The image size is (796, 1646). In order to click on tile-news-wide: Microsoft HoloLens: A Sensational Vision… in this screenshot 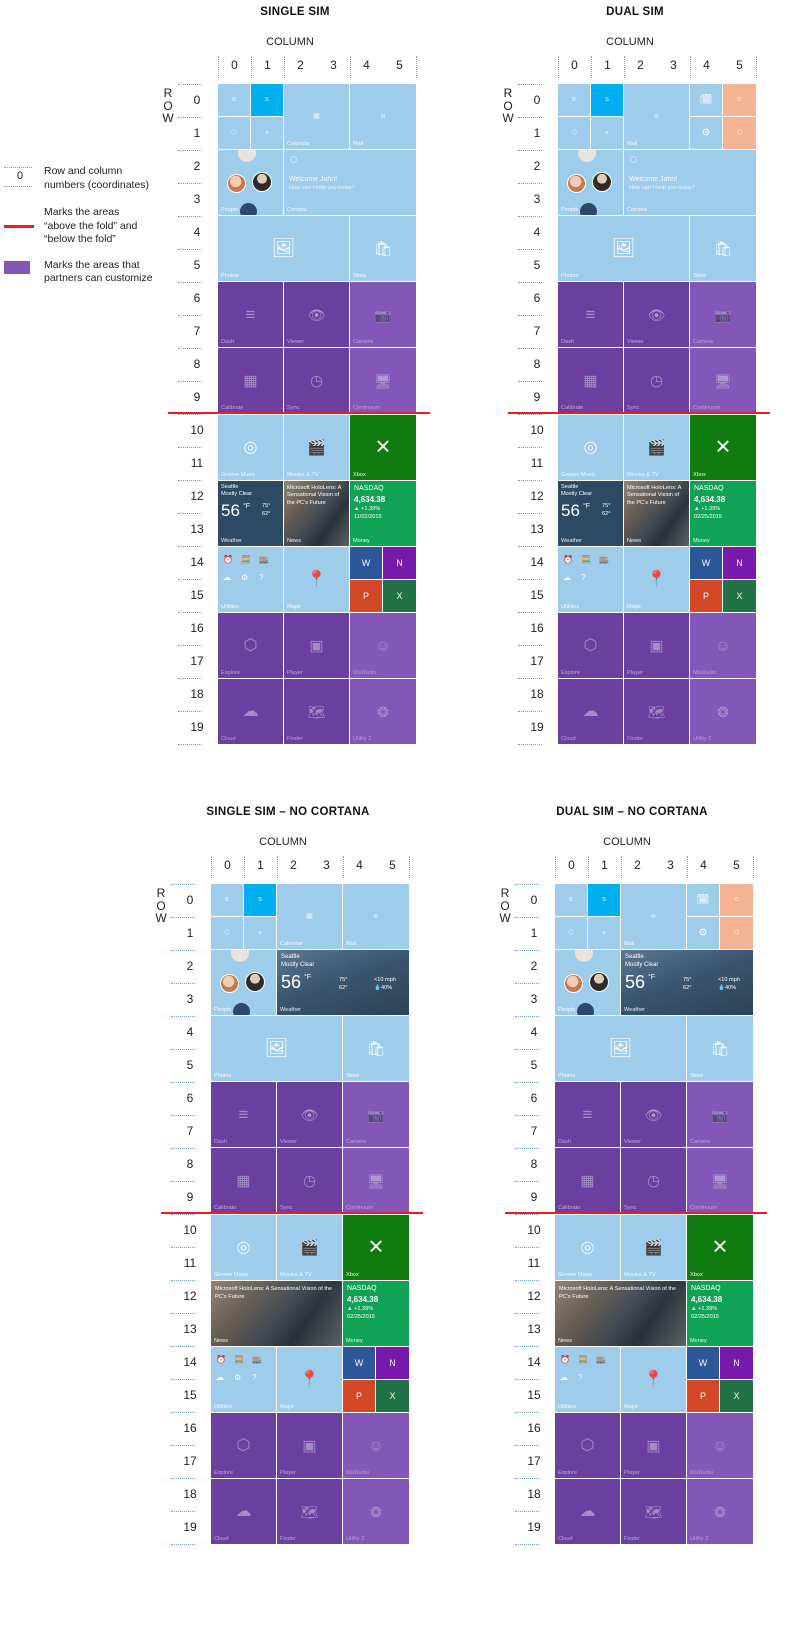, I will do `click(276, 1313)`.